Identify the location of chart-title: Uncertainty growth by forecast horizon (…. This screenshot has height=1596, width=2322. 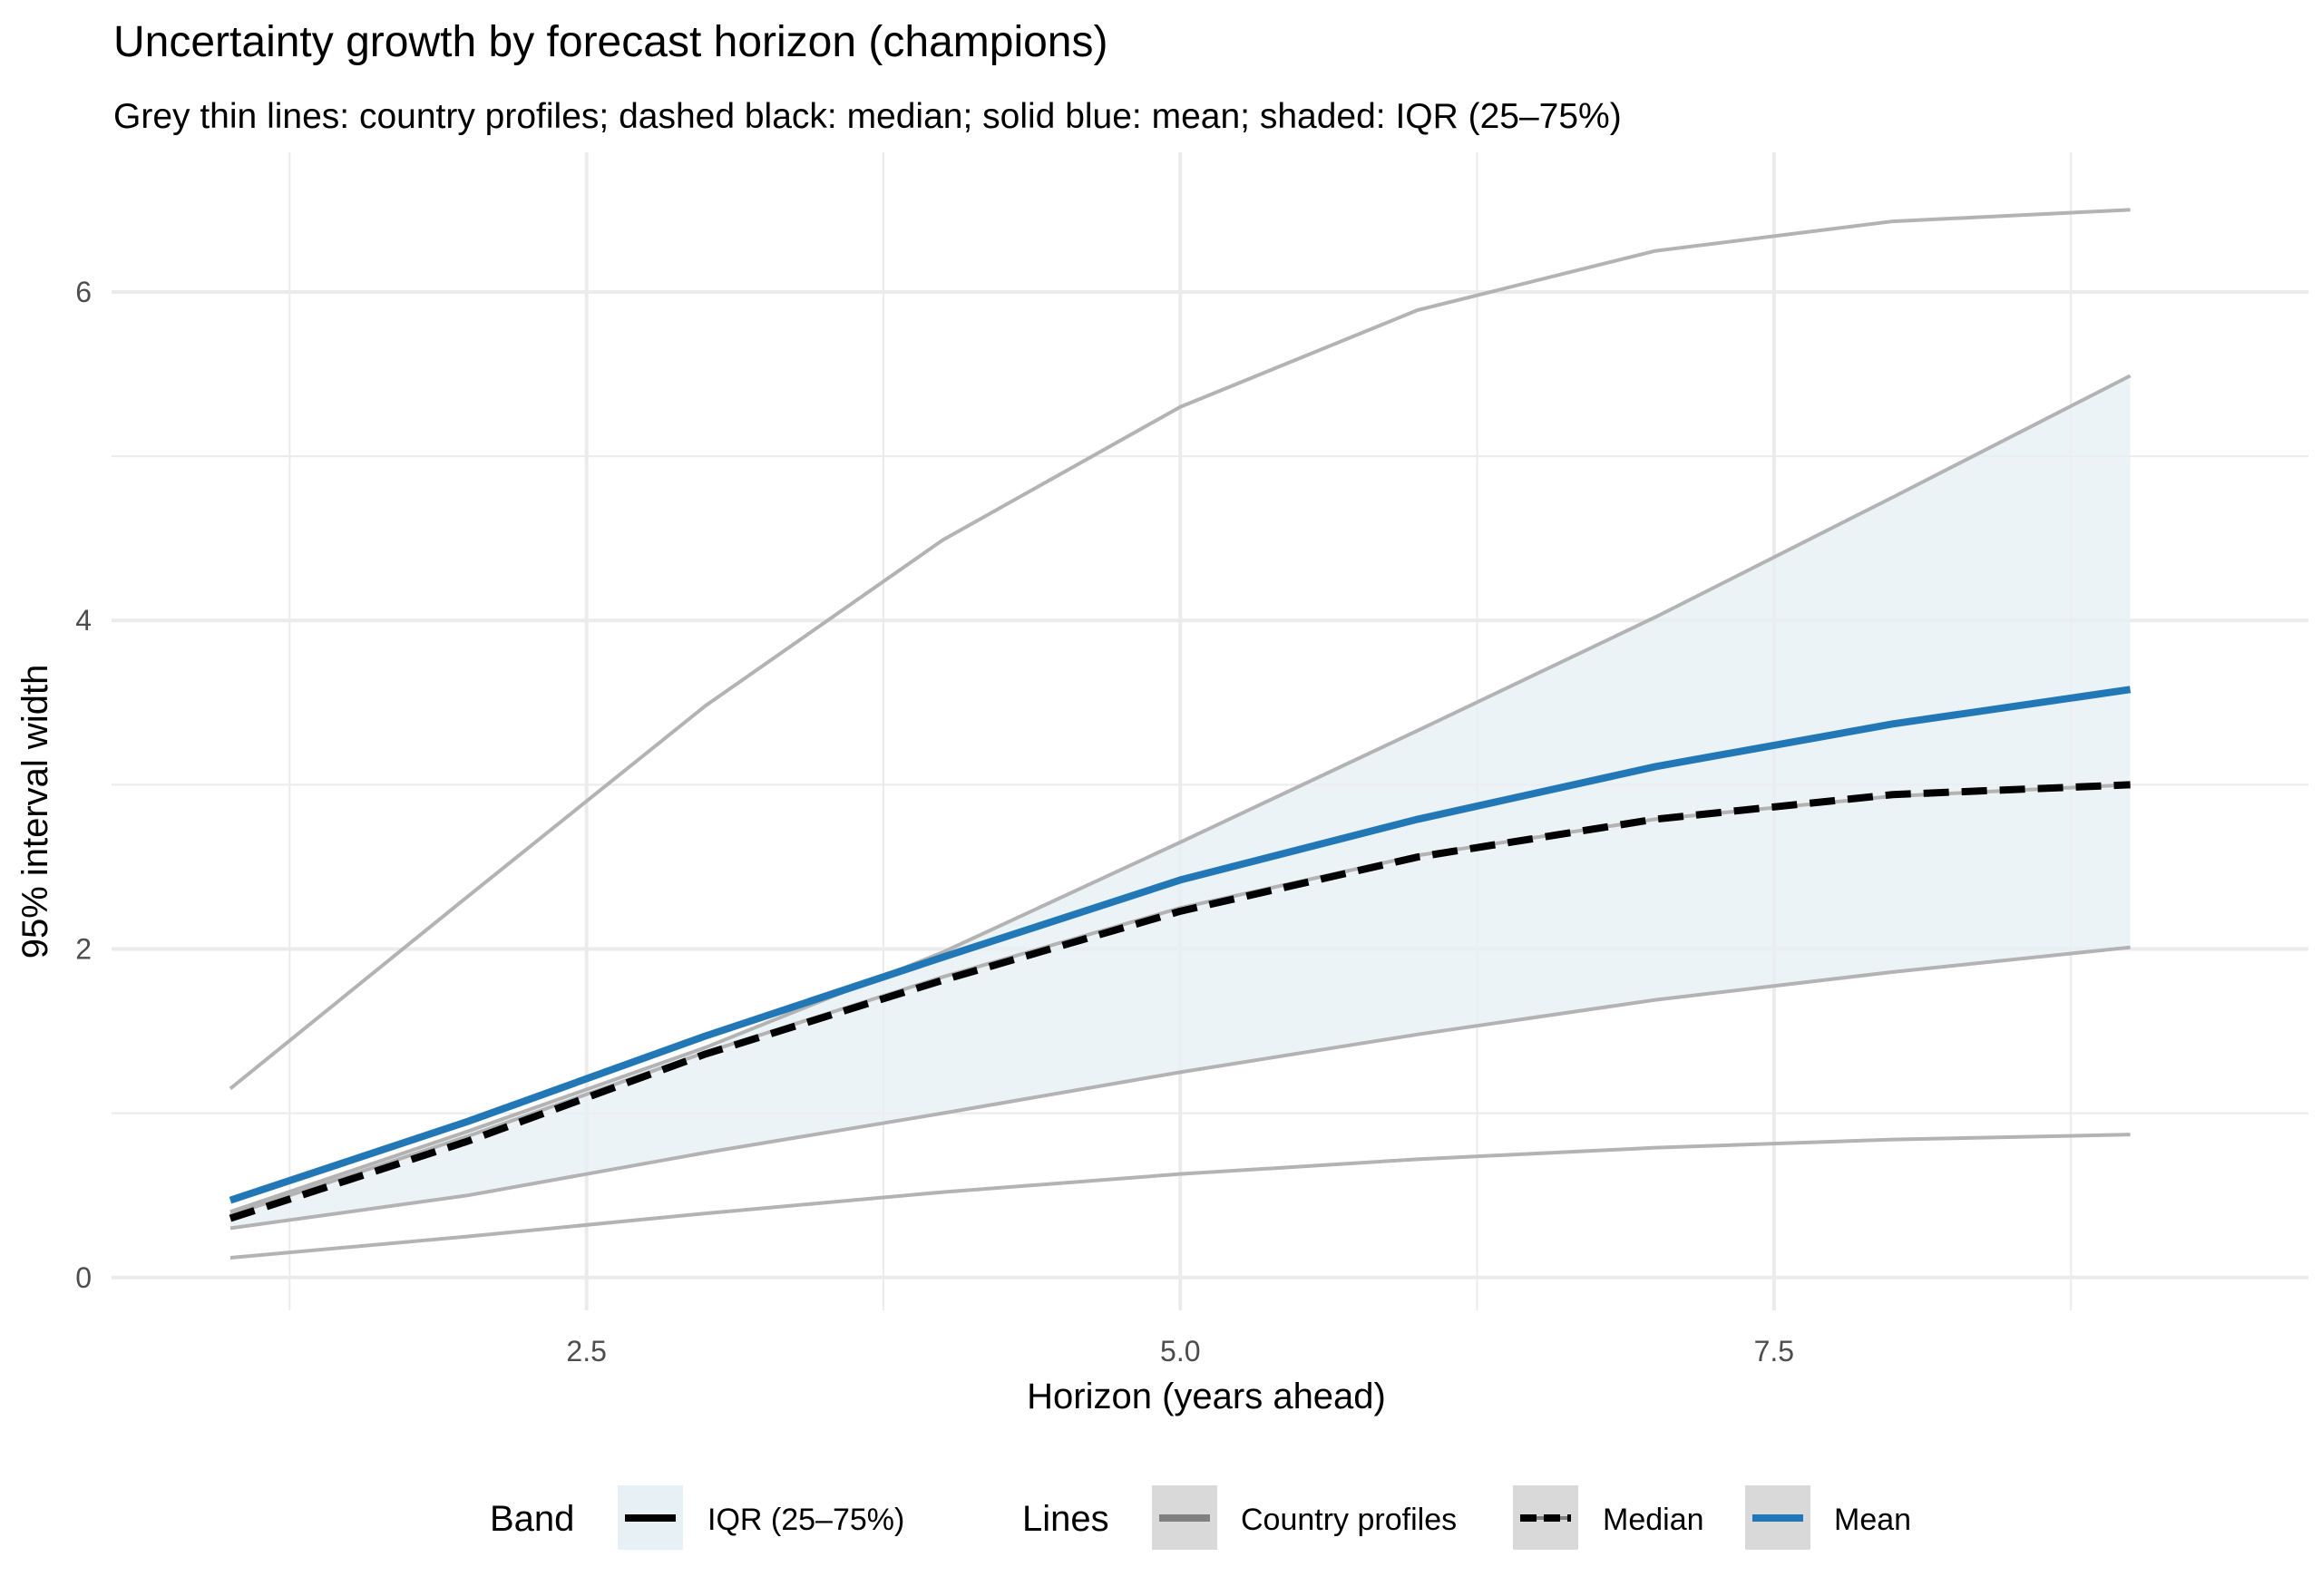
(610, 42).